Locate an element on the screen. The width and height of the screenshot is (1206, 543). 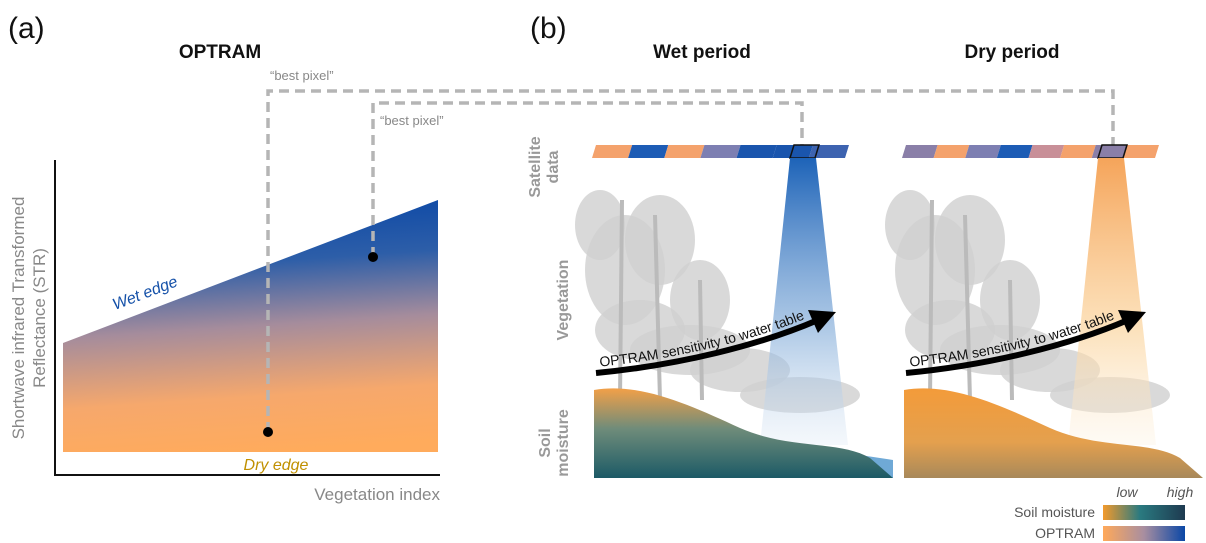
scene-title: Dry period is located at coordinates (1011, 52).